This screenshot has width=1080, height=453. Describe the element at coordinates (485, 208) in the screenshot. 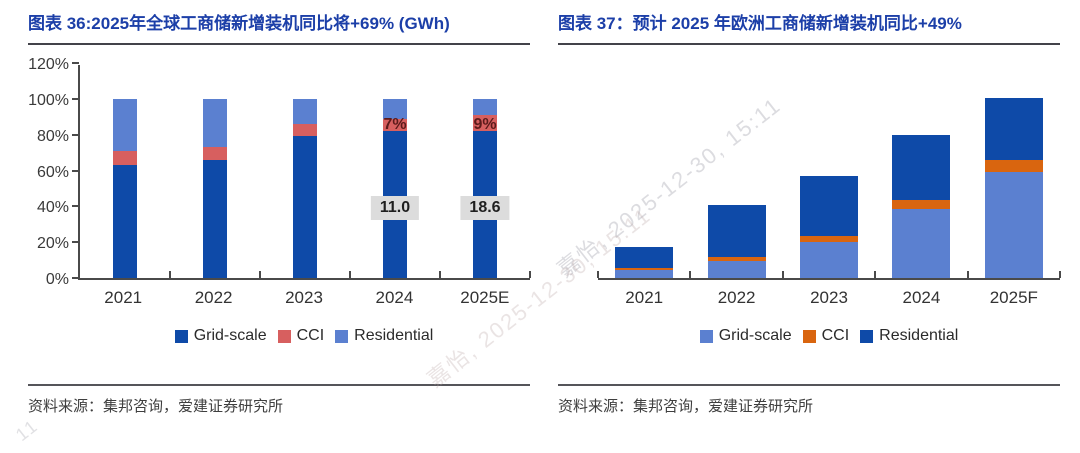

I see `annotation-gray-box: 18.6` at that location.